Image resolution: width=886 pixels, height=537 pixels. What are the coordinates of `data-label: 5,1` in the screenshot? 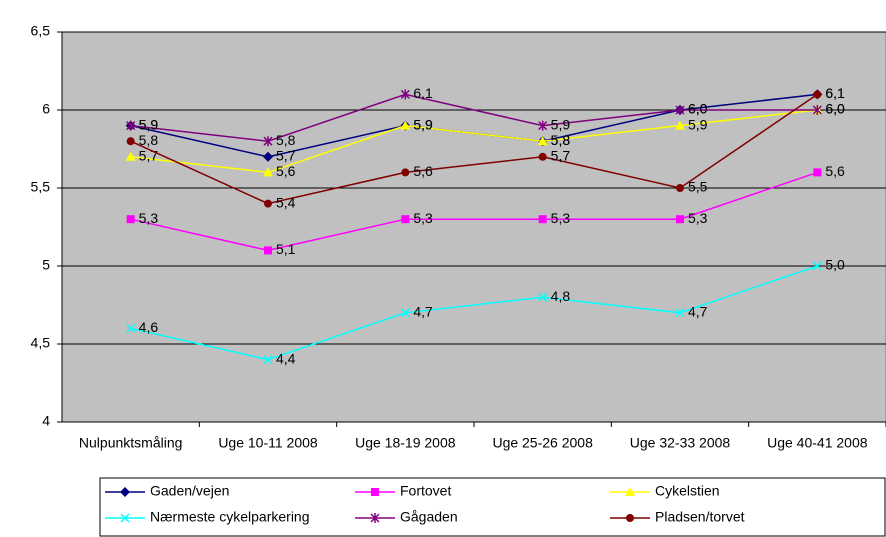 It's located at (286, 249).